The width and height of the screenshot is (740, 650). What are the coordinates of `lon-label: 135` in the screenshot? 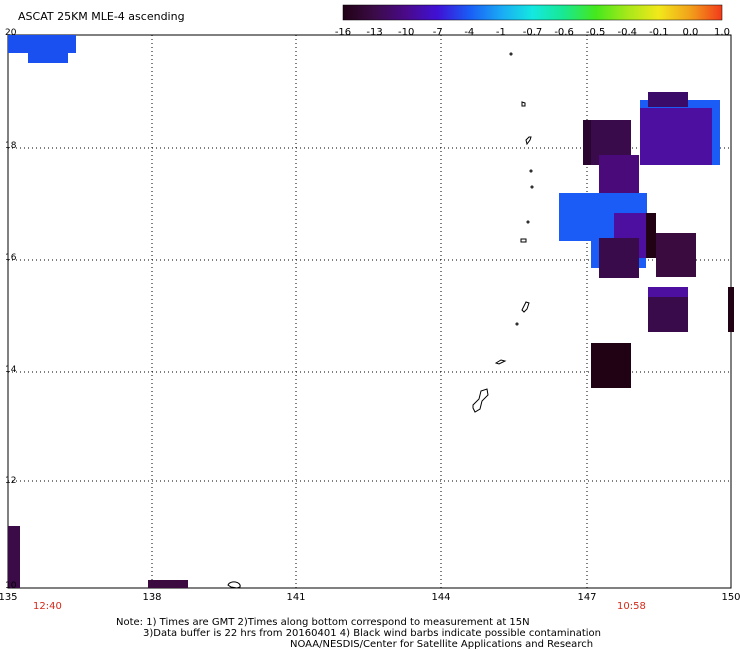 It's located at (9, 597).